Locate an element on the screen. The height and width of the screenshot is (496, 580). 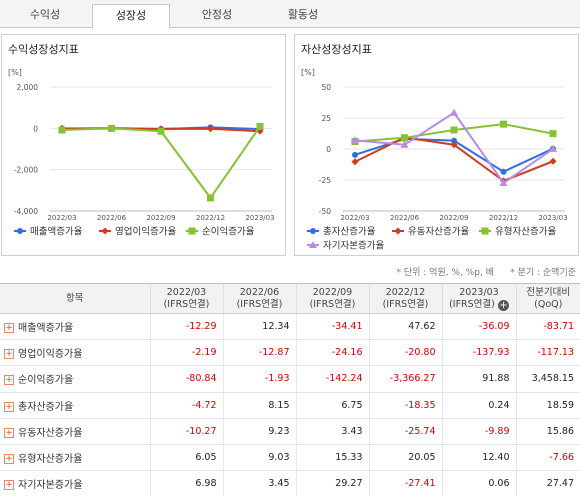
table-cell: 6.05 is located at coordinates (186, 458).